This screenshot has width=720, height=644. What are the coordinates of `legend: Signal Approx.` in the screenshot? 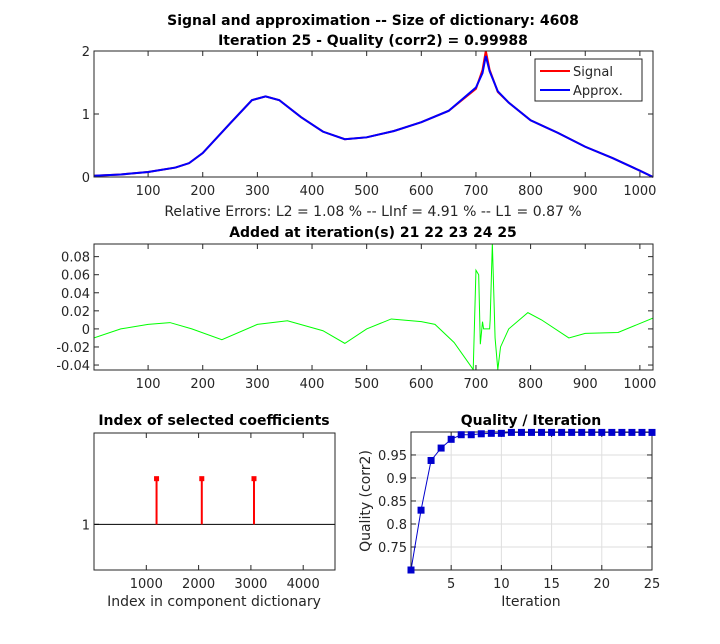 It's located at (588, 80).